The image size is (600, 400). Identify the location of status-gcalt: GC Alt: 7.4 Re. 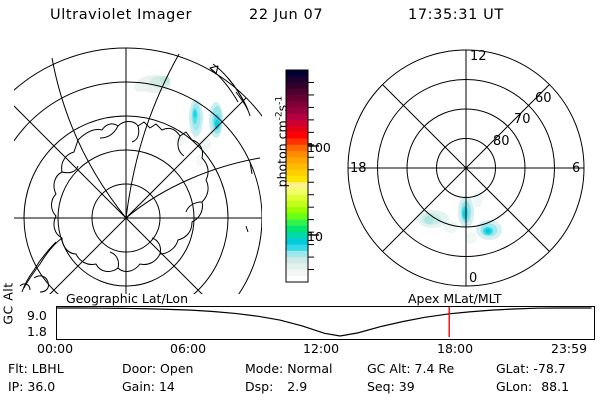
(410, 368).